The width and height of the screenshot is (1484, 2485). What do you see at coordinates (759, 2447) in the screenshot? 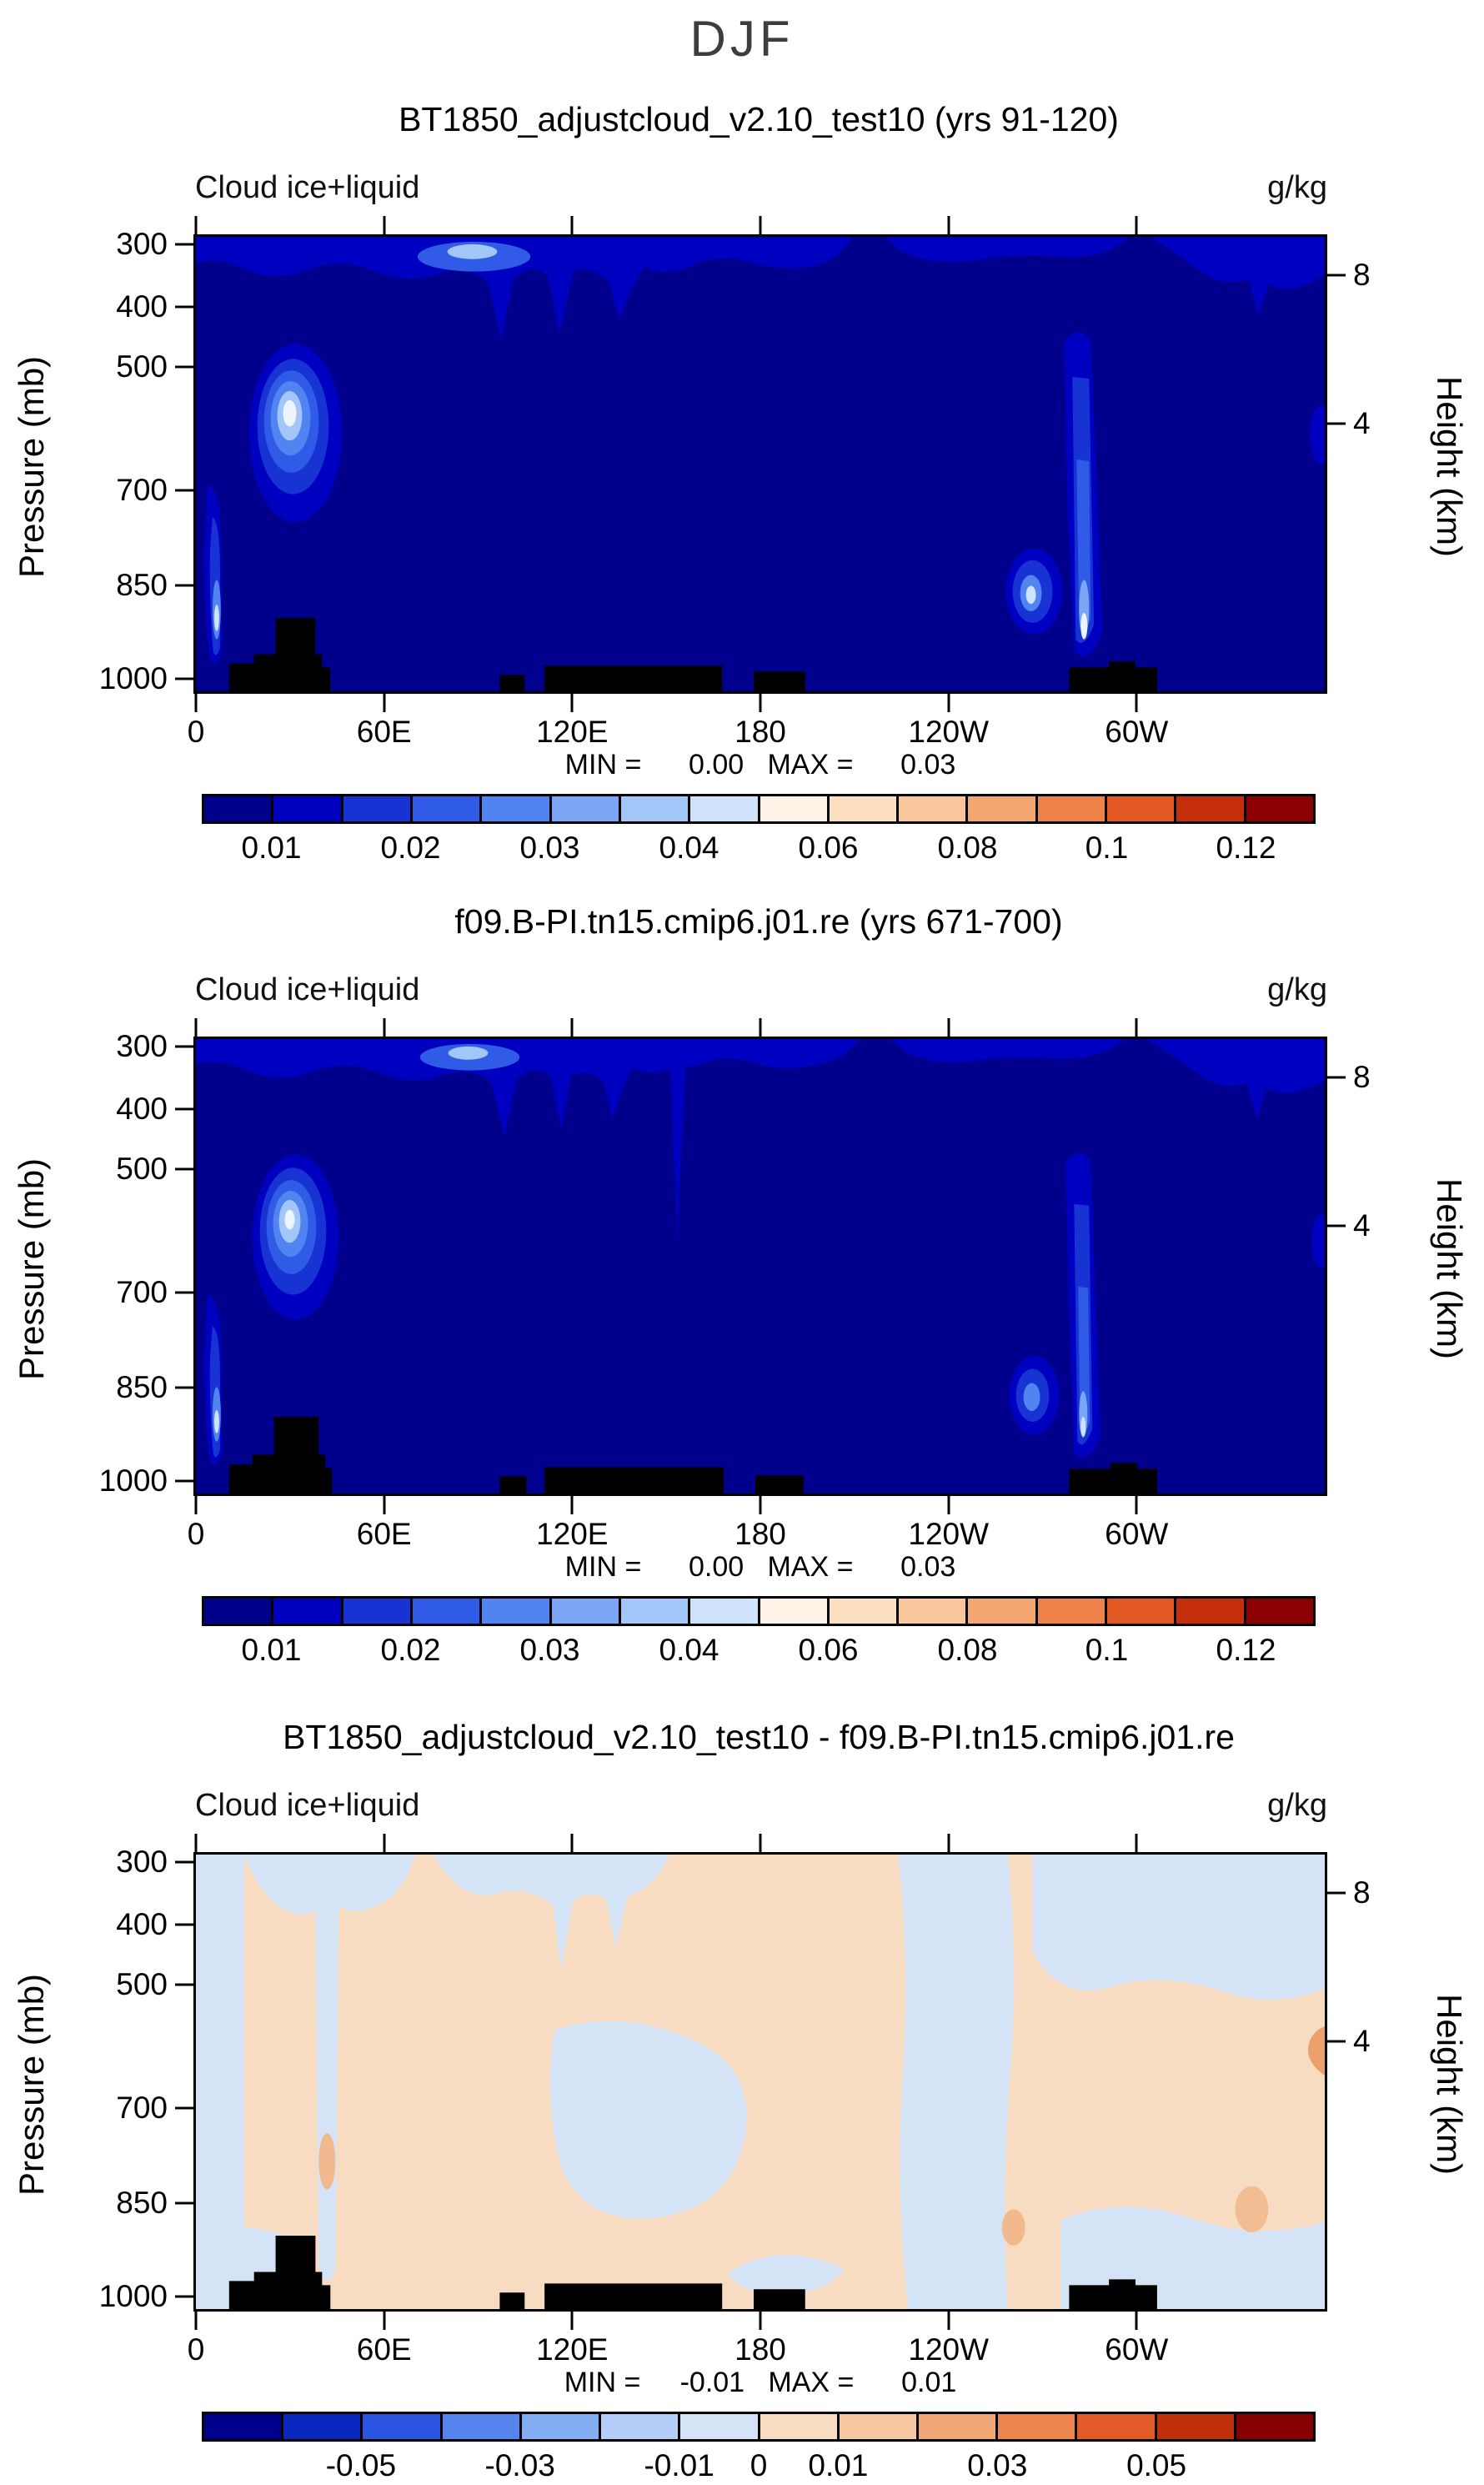
I see `colorbar: -0.05 -0.03 -0.01 0 0.01 0.03 0.05` at bounding box center [759, 2447].